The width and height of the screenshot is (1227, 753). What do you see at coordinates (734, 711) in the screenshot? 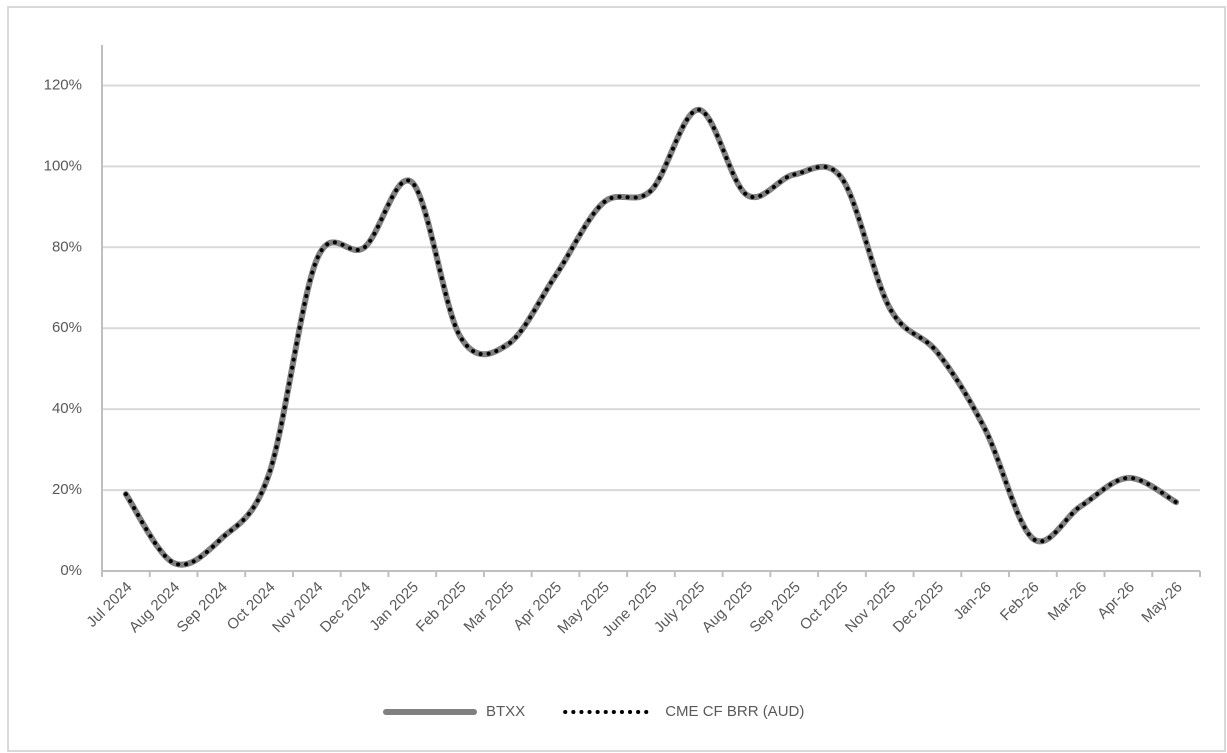
I see `legend-label: CME CF BRR (AUD)` at bounding box center [734, 711].